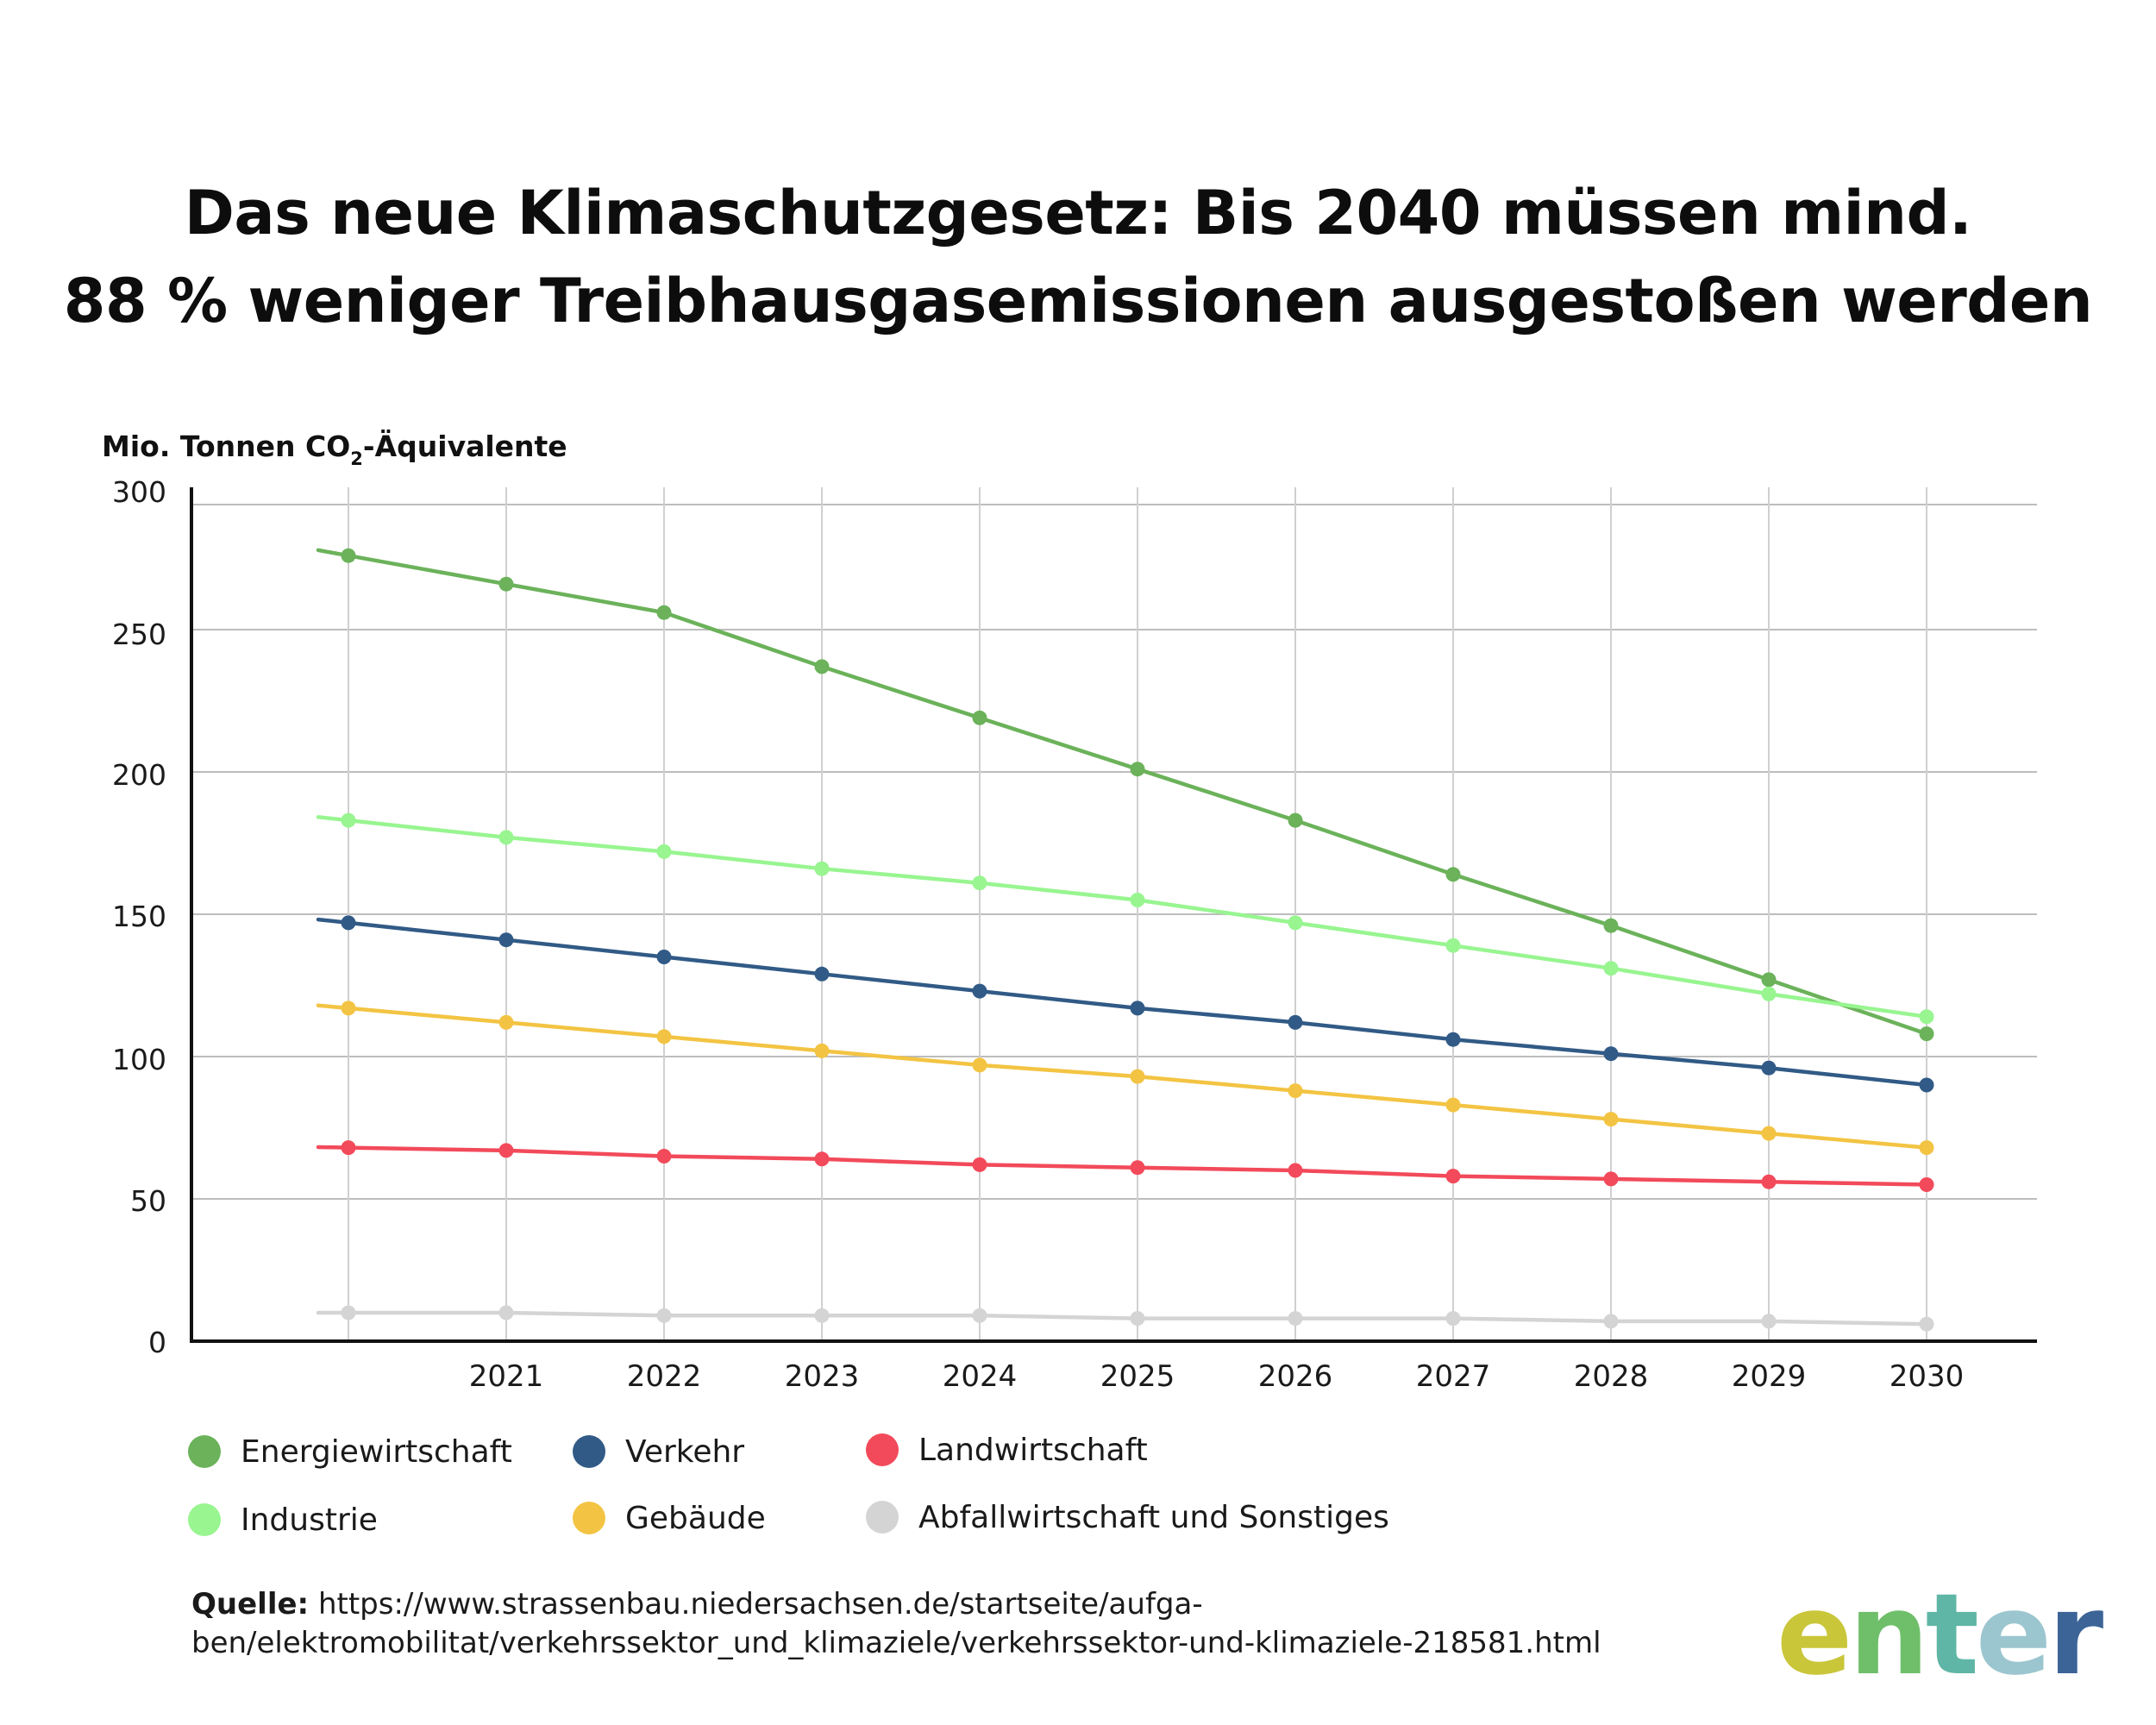 The height and width of the screenshot is (1725, 2156). Describe the element at coordinates (139, 775) in the screenshot. I see `y-tick-label-200: 200` at that location.